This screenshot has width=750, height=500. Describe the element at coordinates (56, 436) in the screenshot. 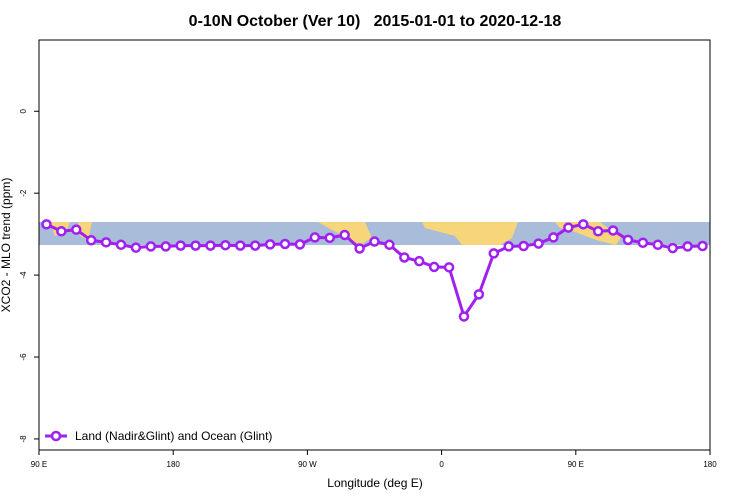

I see `legend-marker` at that location.